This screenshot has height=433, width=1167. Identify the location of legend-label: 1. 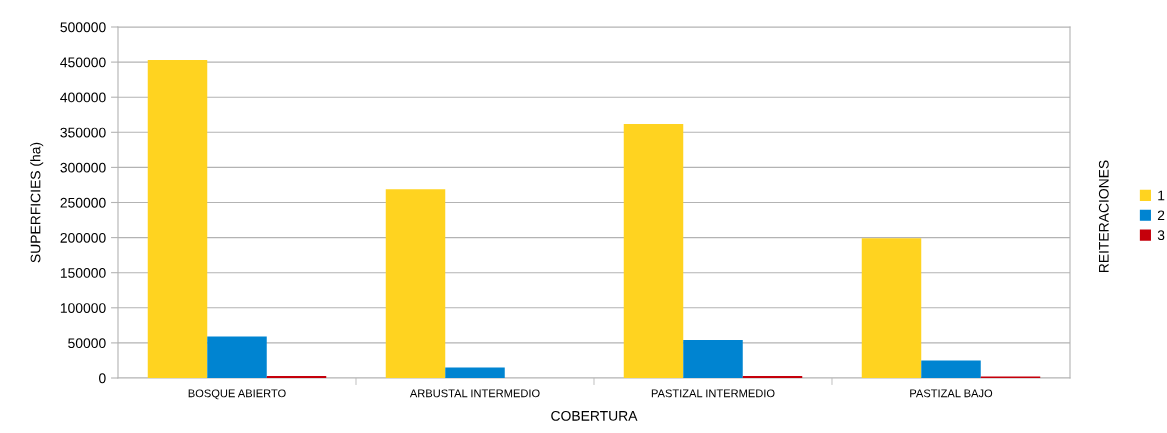
(1161, 195).